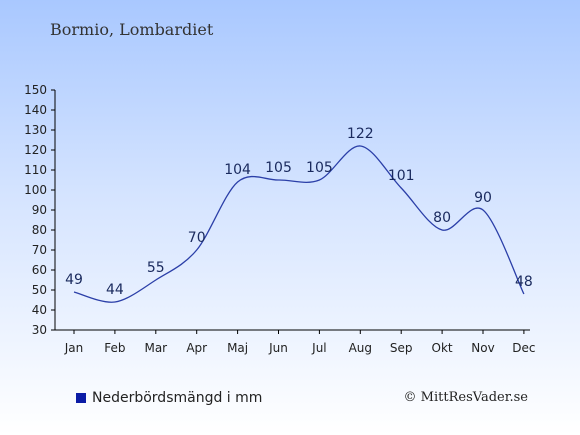 This screenshot has width=580, height=435. What do you see at coordinates (237, 170) in the screenshot?
I see `data-label: 104` at bounding box center [237, 170].